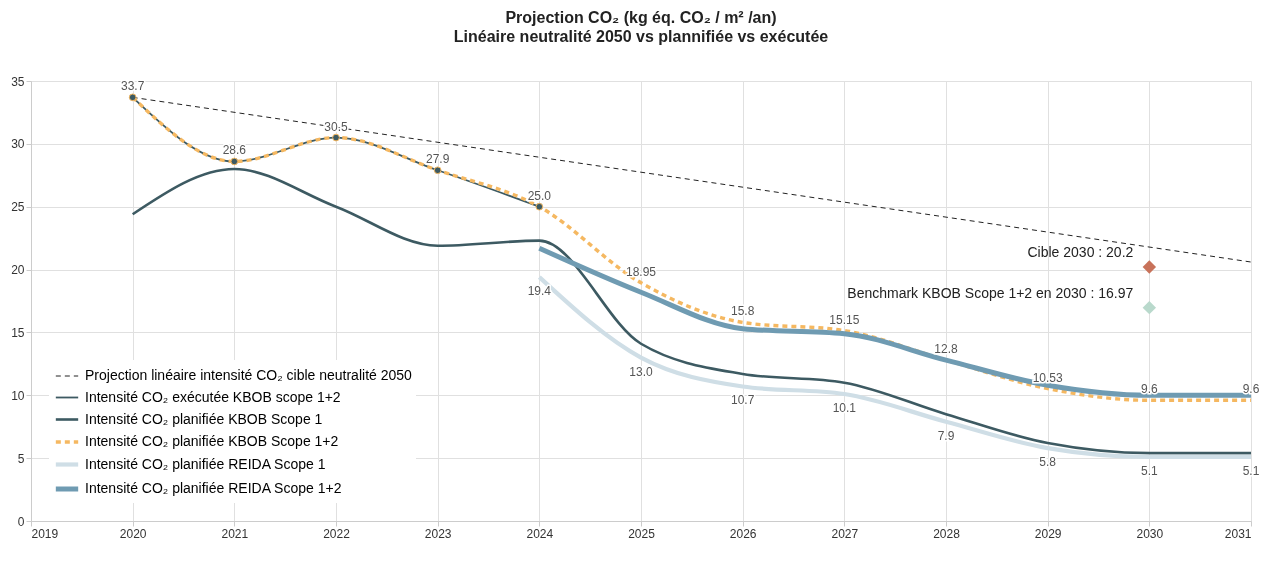  Describe the element at coordinates (946, 435) in the screenshot. I see `data-label: 7.9` at that location.